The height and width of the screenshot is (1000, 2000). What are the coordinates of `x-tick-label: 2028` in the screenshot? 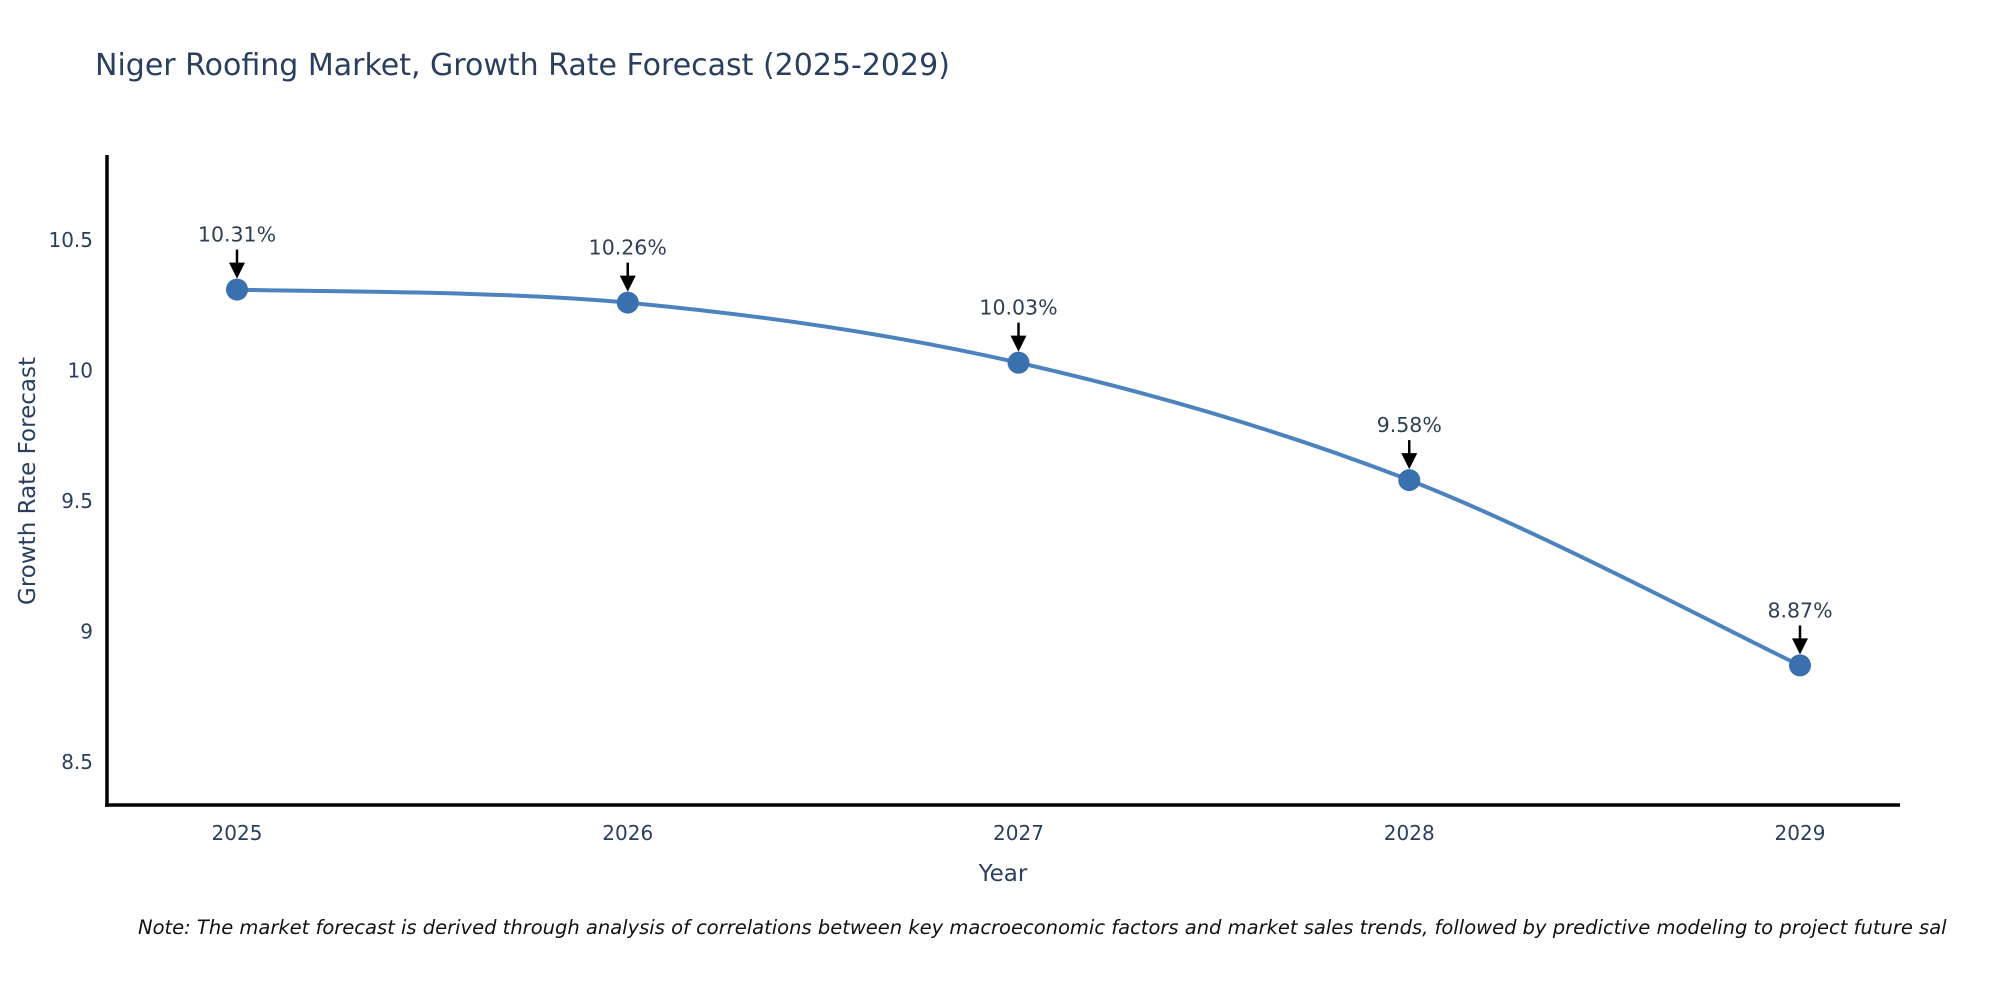 It's located at (1409, 833).